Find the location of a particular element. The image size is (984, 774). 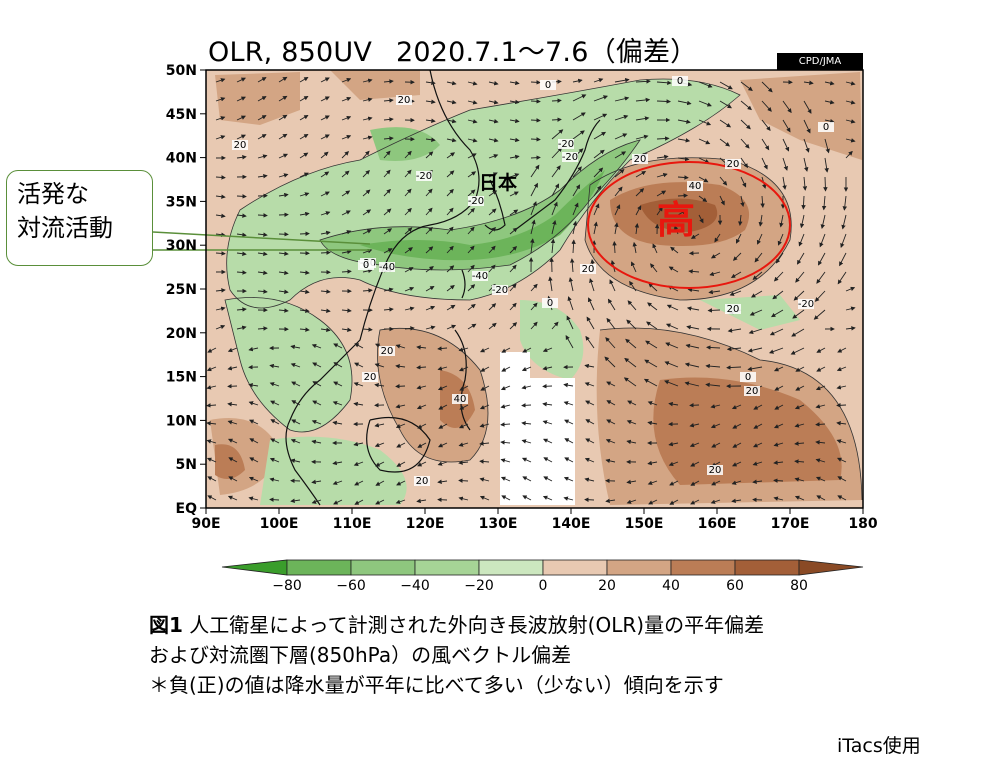

callout-pointer is located at coordinates (261, 238).